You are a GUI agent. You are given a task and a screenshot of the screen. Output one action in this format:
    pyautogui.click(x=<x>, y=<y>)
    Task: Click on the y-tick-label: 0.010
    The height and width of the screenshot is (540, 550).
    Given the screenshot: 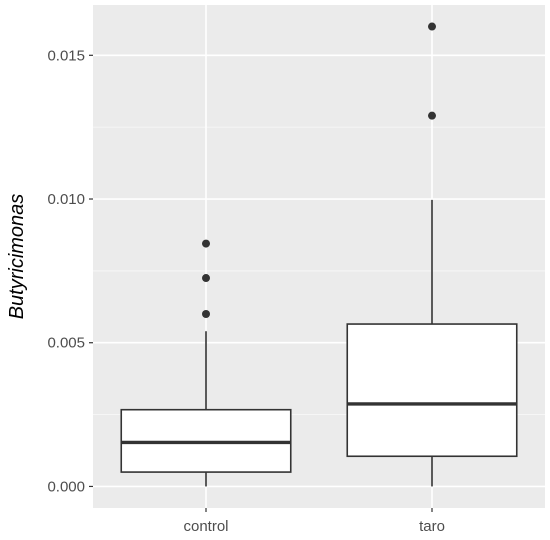 What is the action you would take?
    pyautogui.click(x=66, y=199)
    